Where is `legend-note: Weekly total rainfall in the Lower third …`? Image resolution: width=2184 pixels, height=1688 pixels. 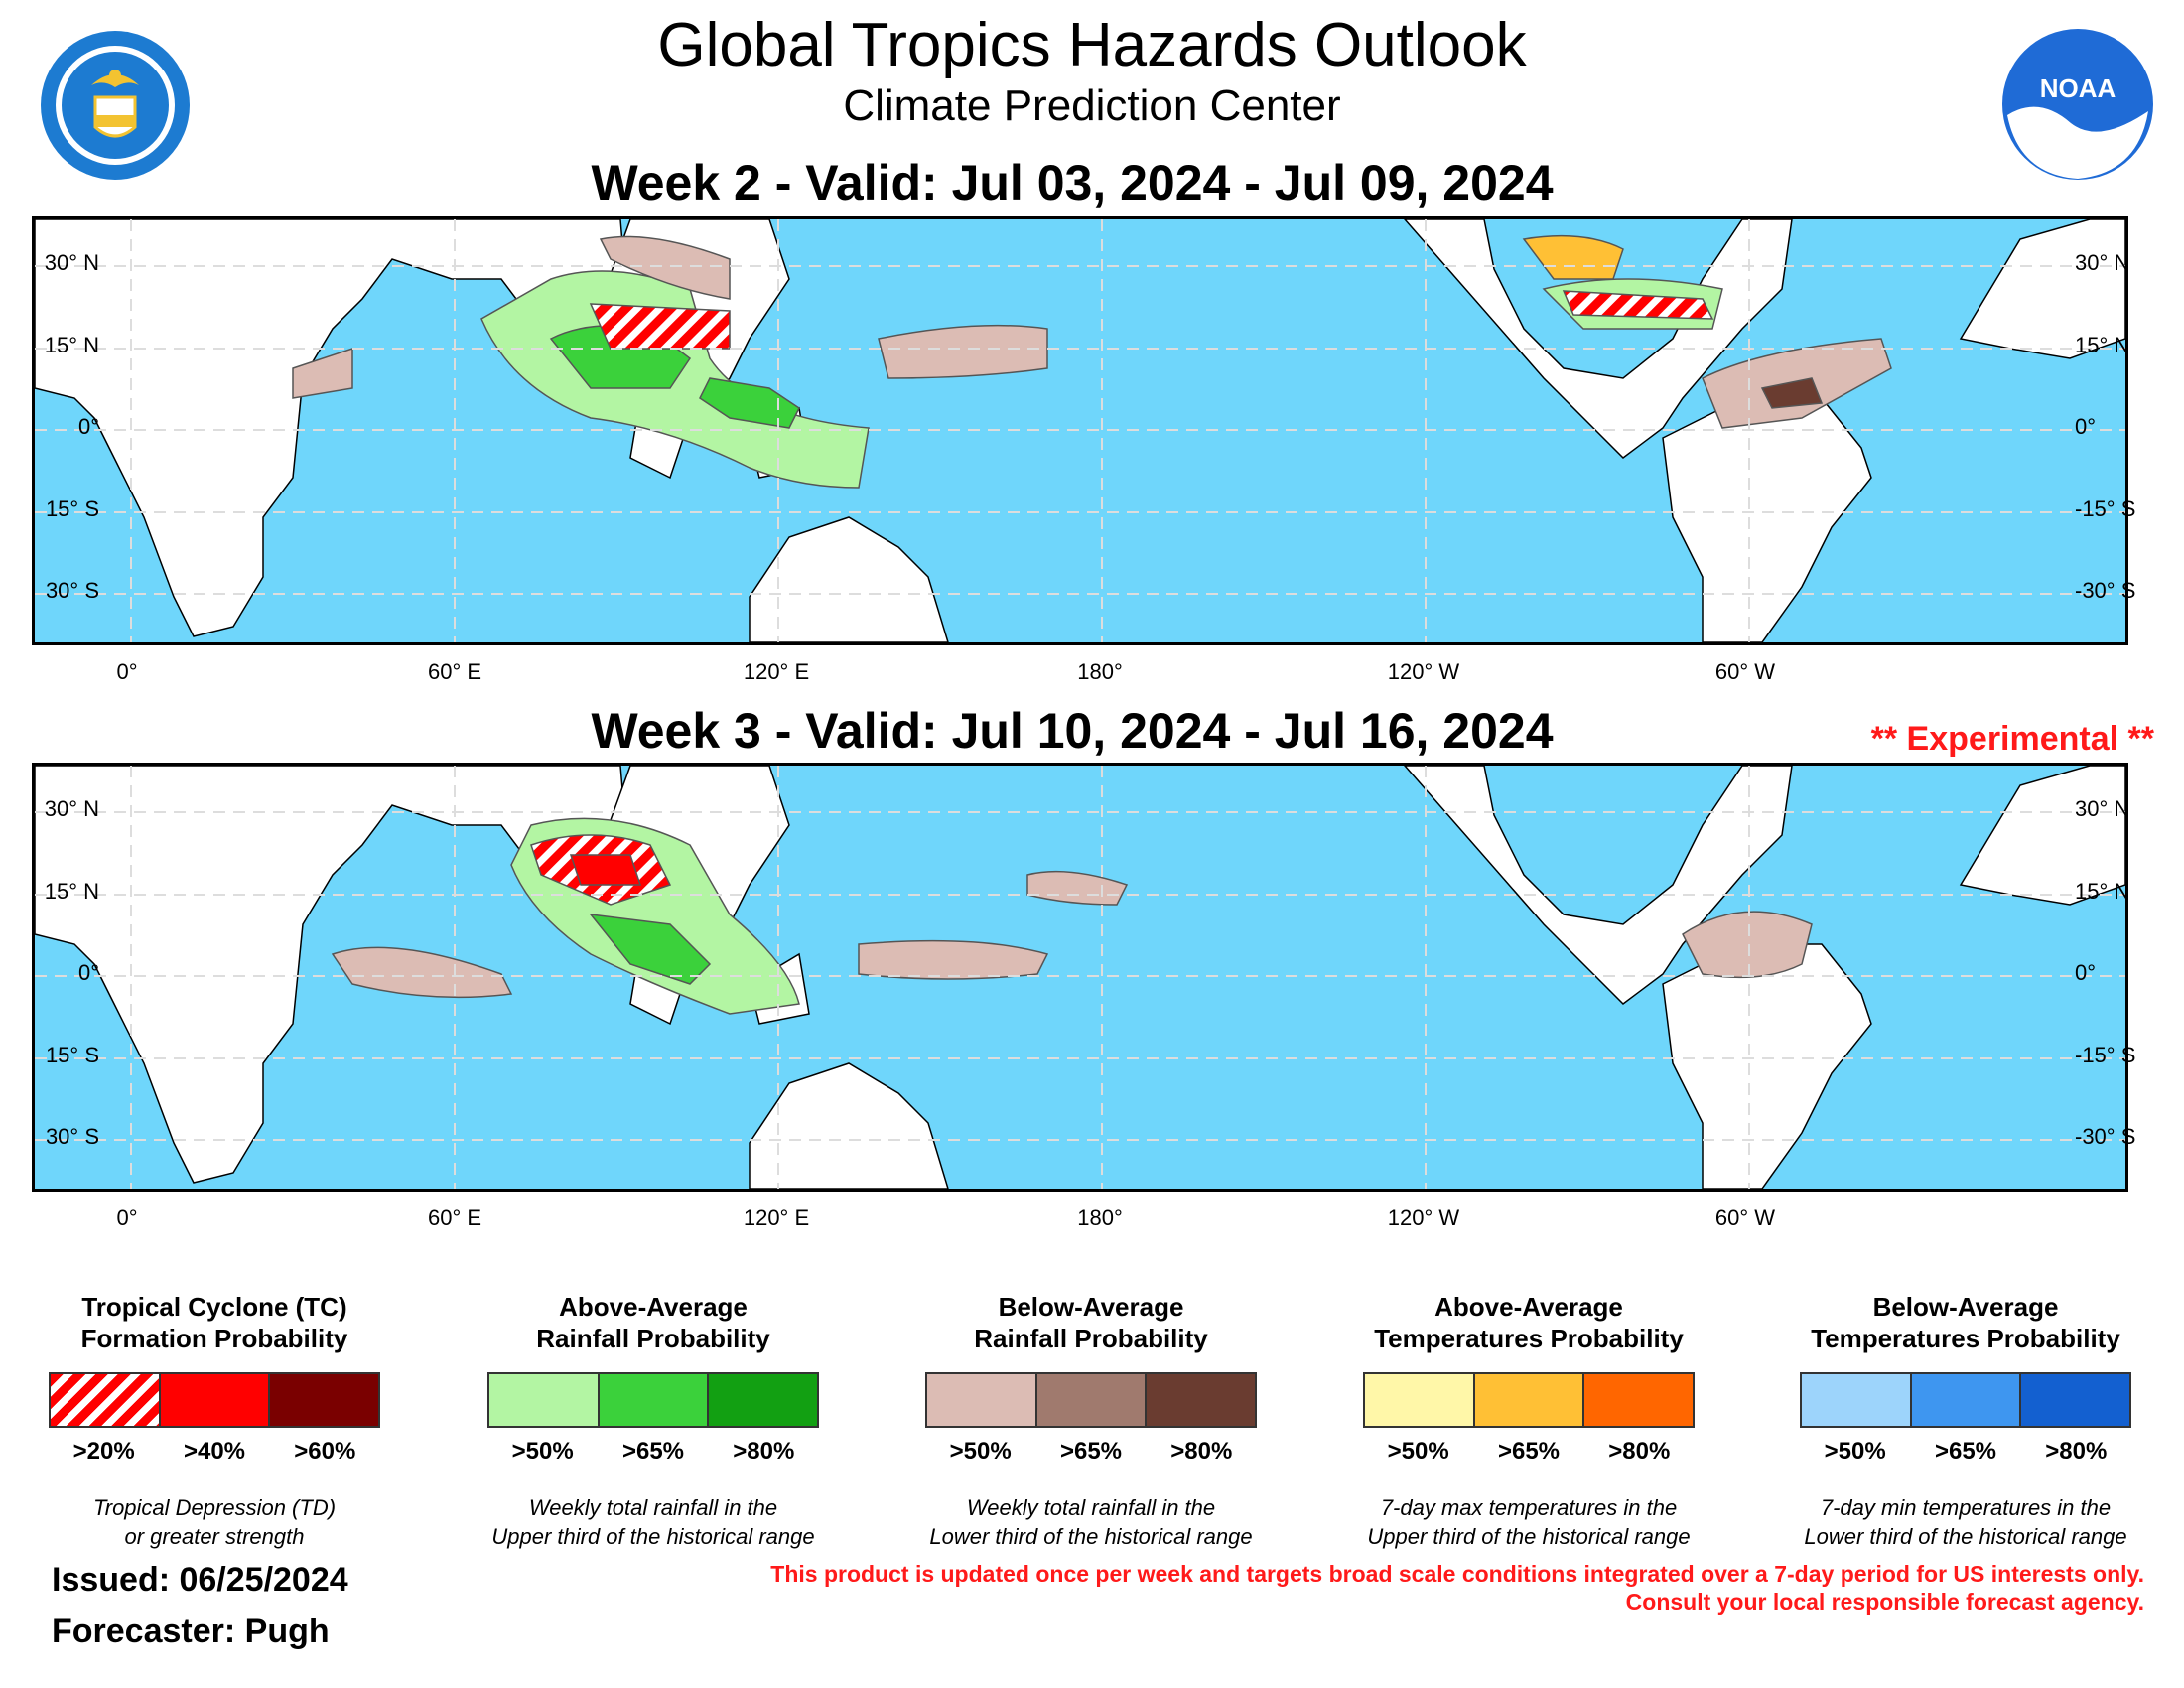 legend-note: Weekly total rainfall in the Lower third … is located at coordinates (1091, 1522).